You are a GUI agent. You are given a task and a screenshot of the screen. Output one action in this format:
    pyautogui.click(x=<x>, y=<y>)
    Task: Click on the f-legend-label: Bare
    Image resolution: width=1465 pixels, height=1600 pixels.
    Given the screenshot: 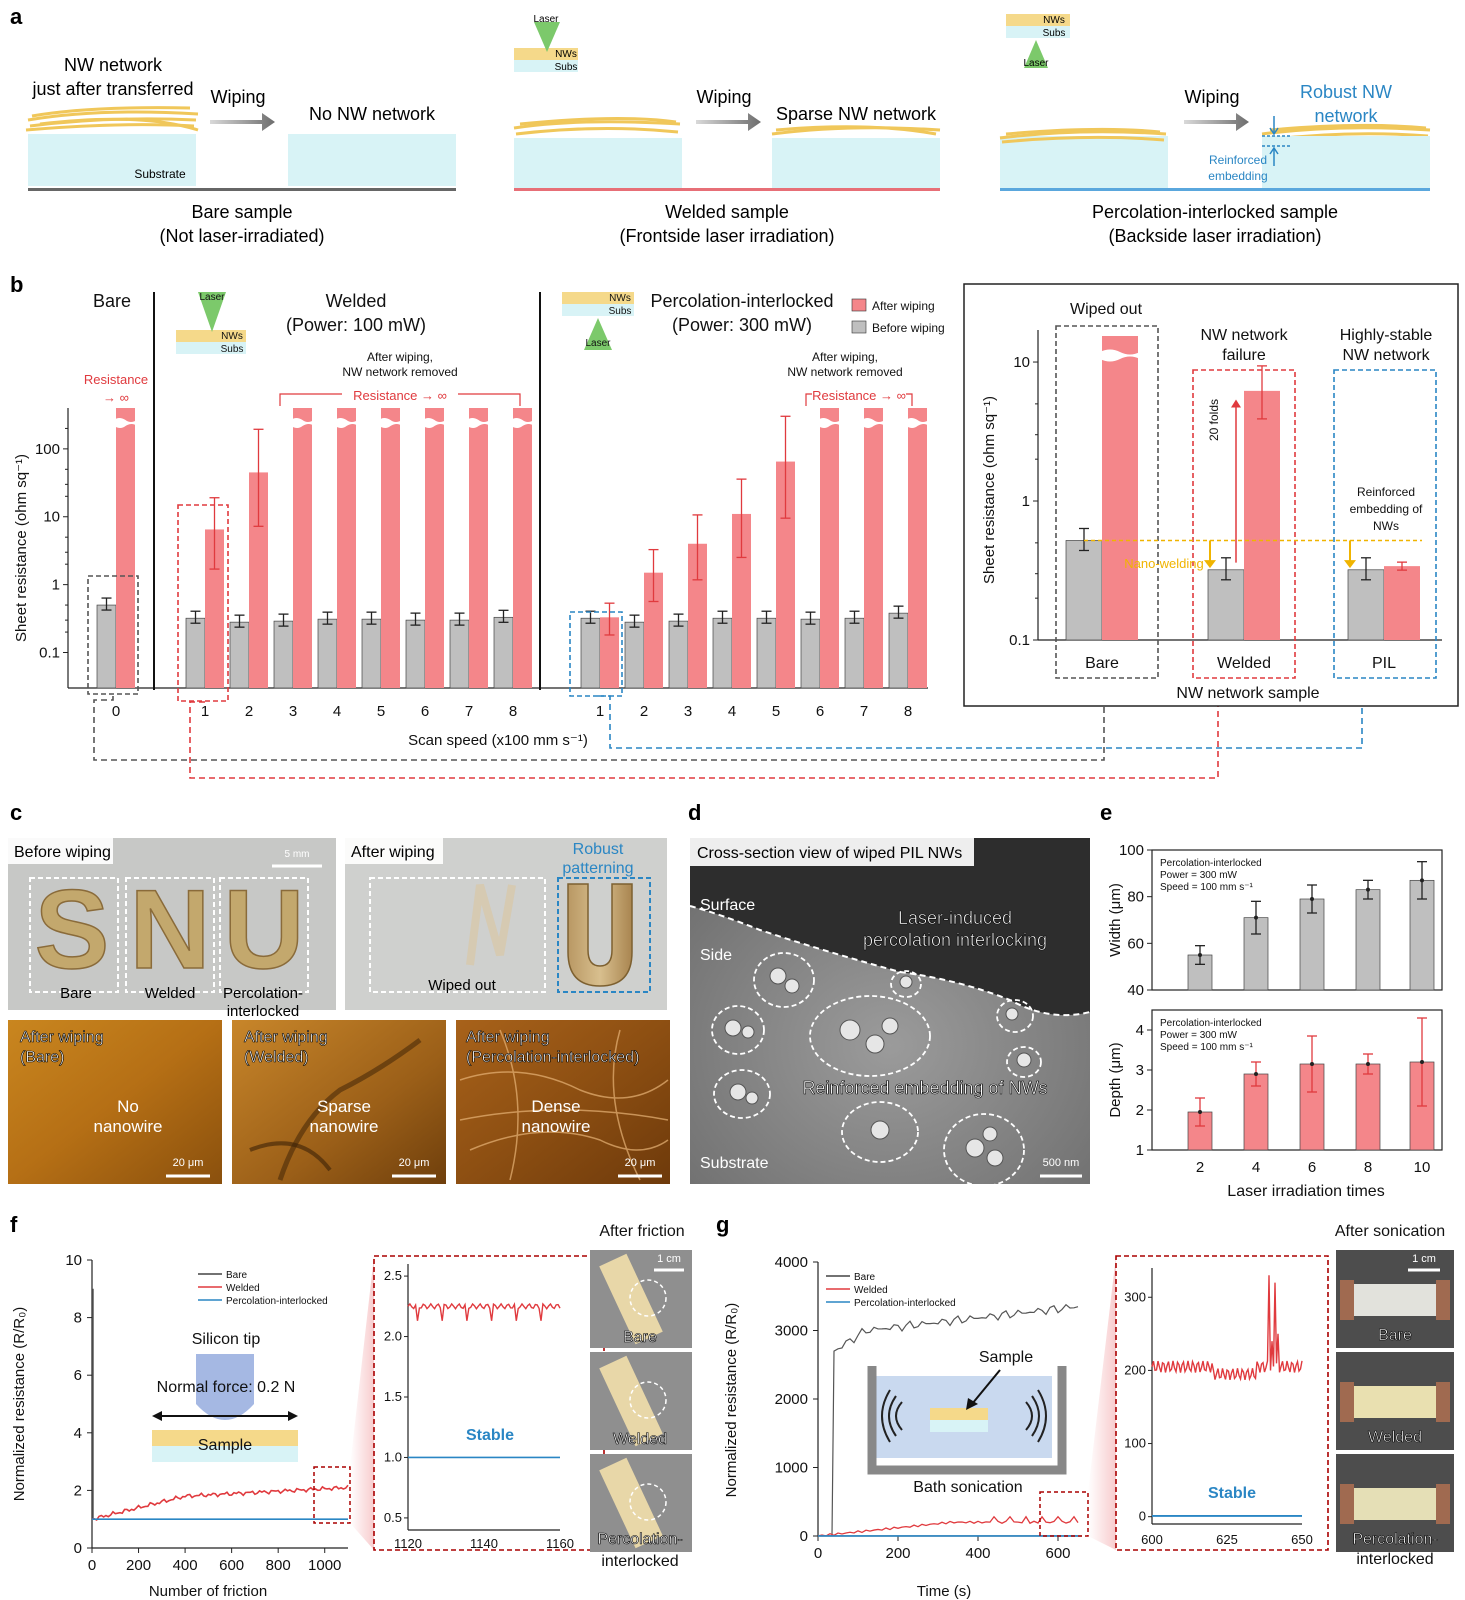 What is the action you would take?
    pyautogui.click(x=237, y=1275)
    